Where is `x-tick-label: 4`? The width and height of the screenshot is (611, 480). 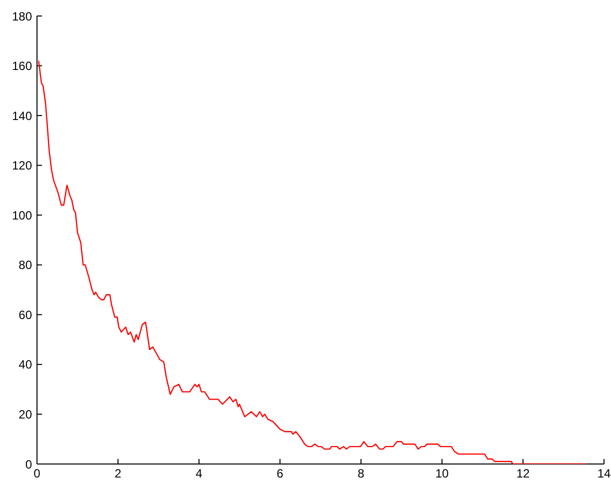
x-tick-label: 4 is located at coordinates (199, 473).